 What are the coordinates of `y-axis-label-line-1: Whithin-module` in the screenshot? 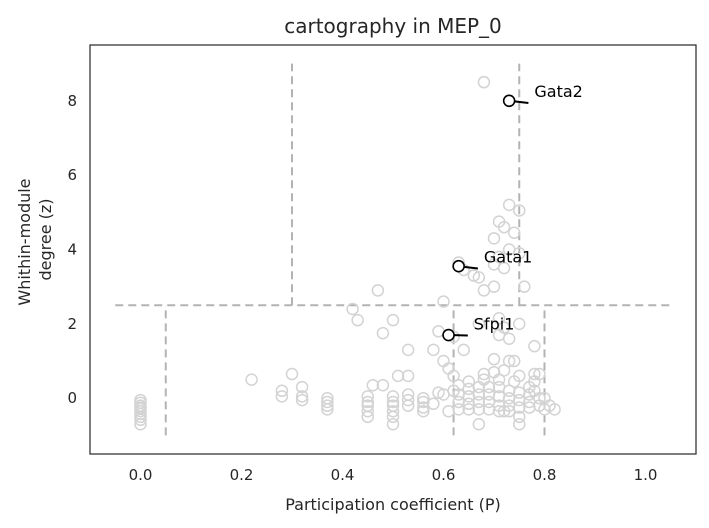 It's located at (24, 241).